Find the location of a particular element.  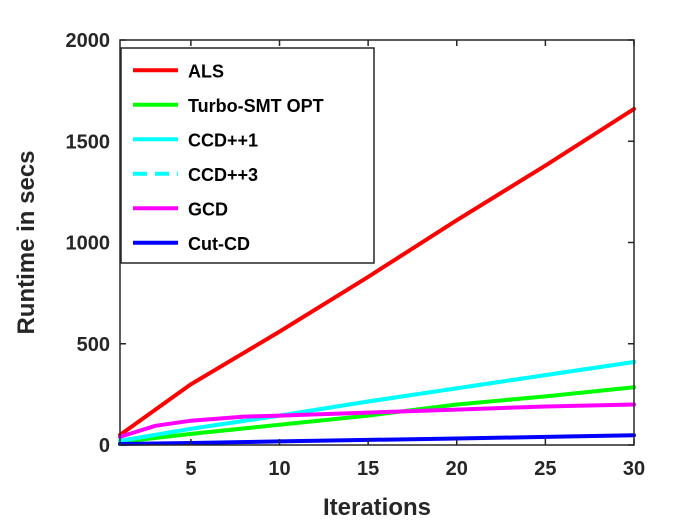

x-tick-label: 15 is located at coordinates (368, 469).